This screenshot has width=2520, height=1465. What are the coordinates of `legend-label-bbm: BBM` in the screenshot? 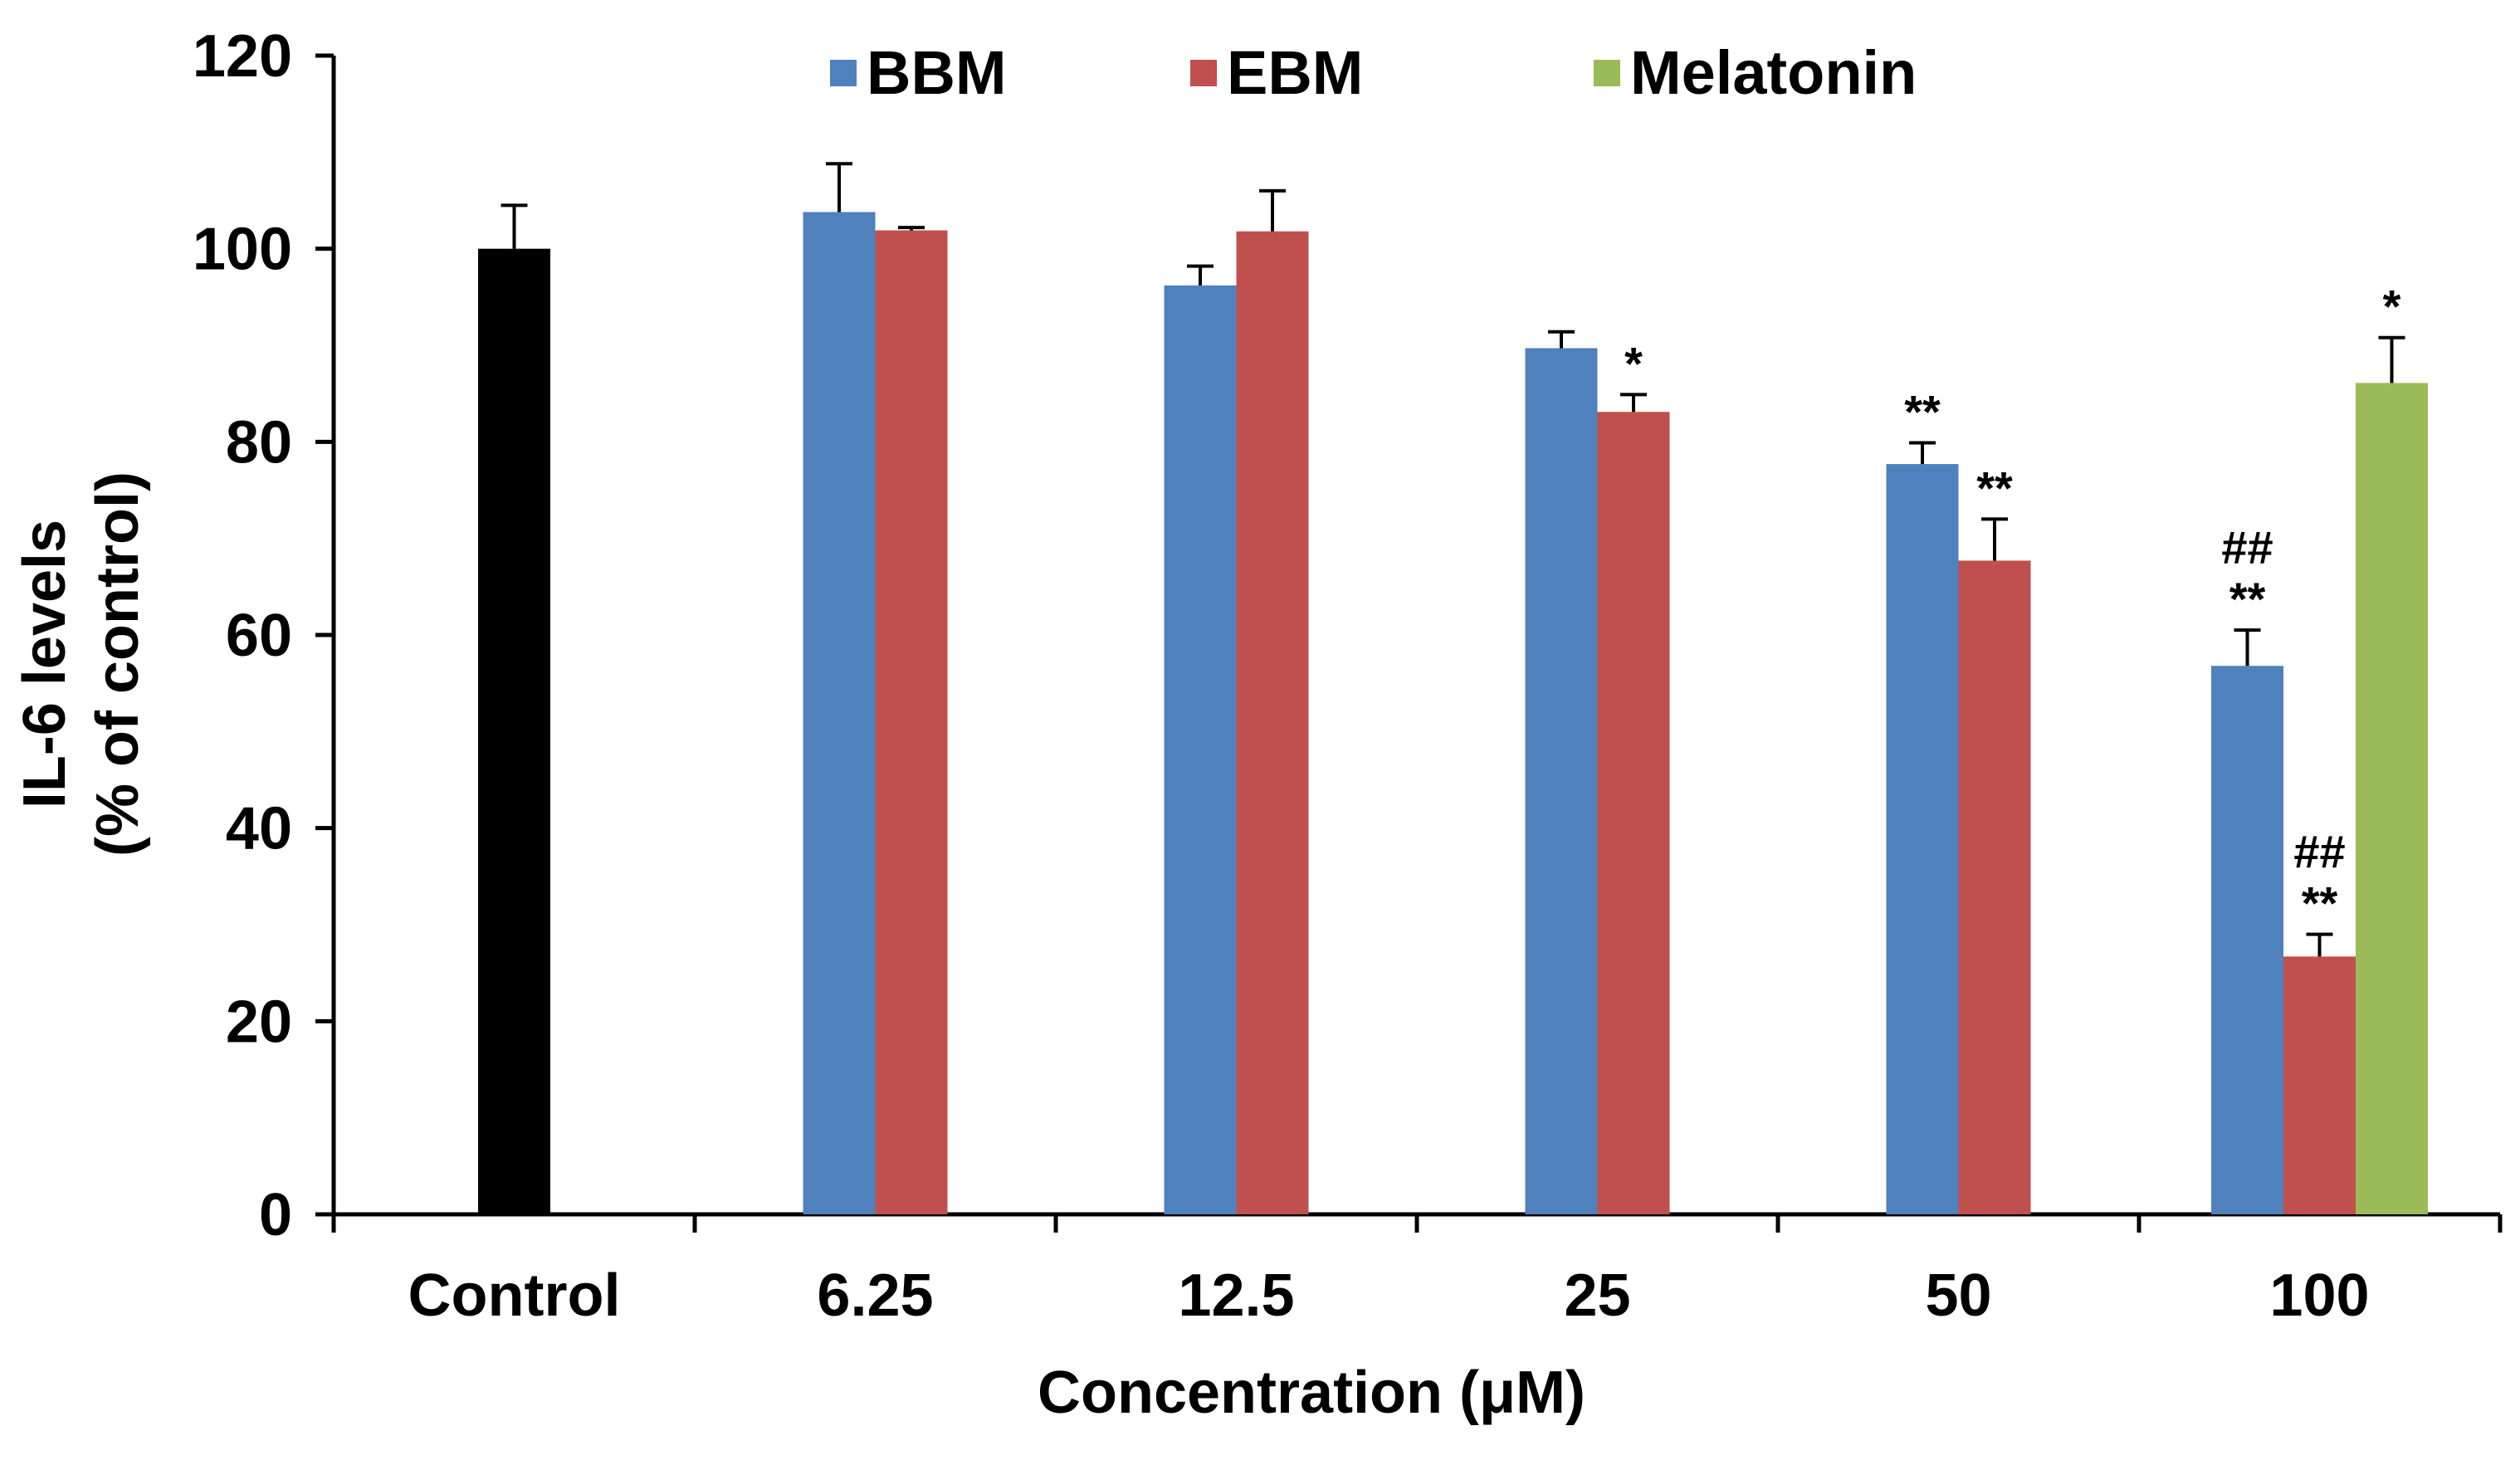 It's located at (937, 72).